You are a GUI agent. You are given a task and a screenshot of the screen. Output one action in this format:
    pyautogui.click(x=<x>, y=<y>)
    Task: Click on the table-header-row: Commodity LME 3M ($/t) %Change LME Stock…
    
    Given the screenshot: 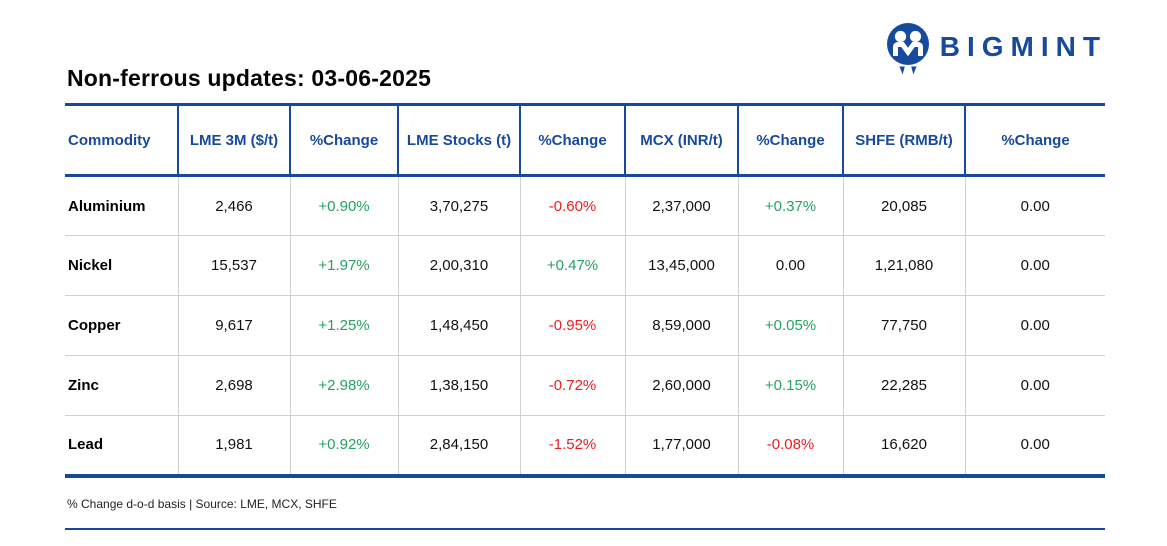 What is the action you would take?
    pyautogui.click(x=585, y=140)
    